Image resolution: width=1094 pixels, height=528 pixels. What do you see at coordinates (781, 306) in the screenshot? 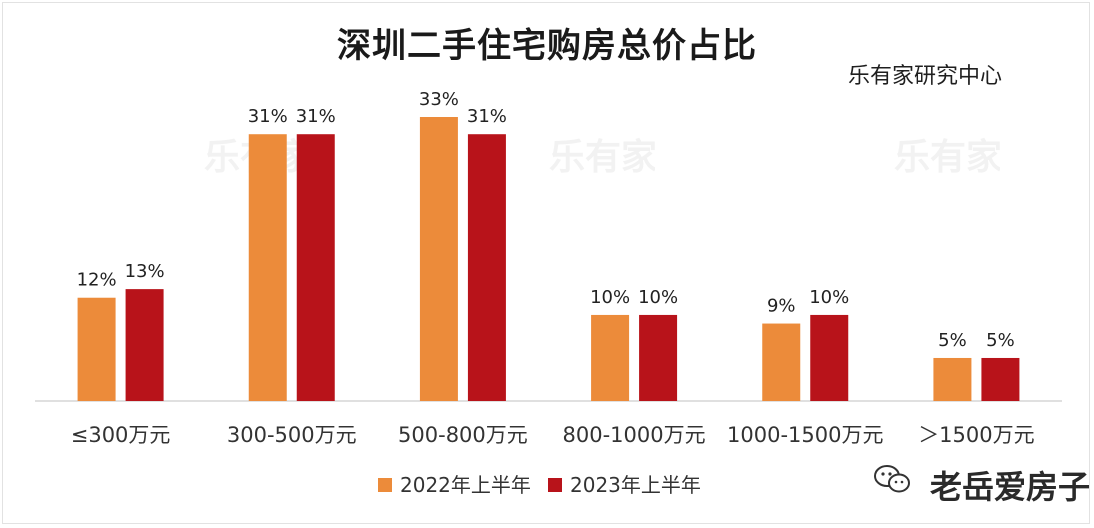
I see `data-label: 9%` at bounding box center [781, 306].